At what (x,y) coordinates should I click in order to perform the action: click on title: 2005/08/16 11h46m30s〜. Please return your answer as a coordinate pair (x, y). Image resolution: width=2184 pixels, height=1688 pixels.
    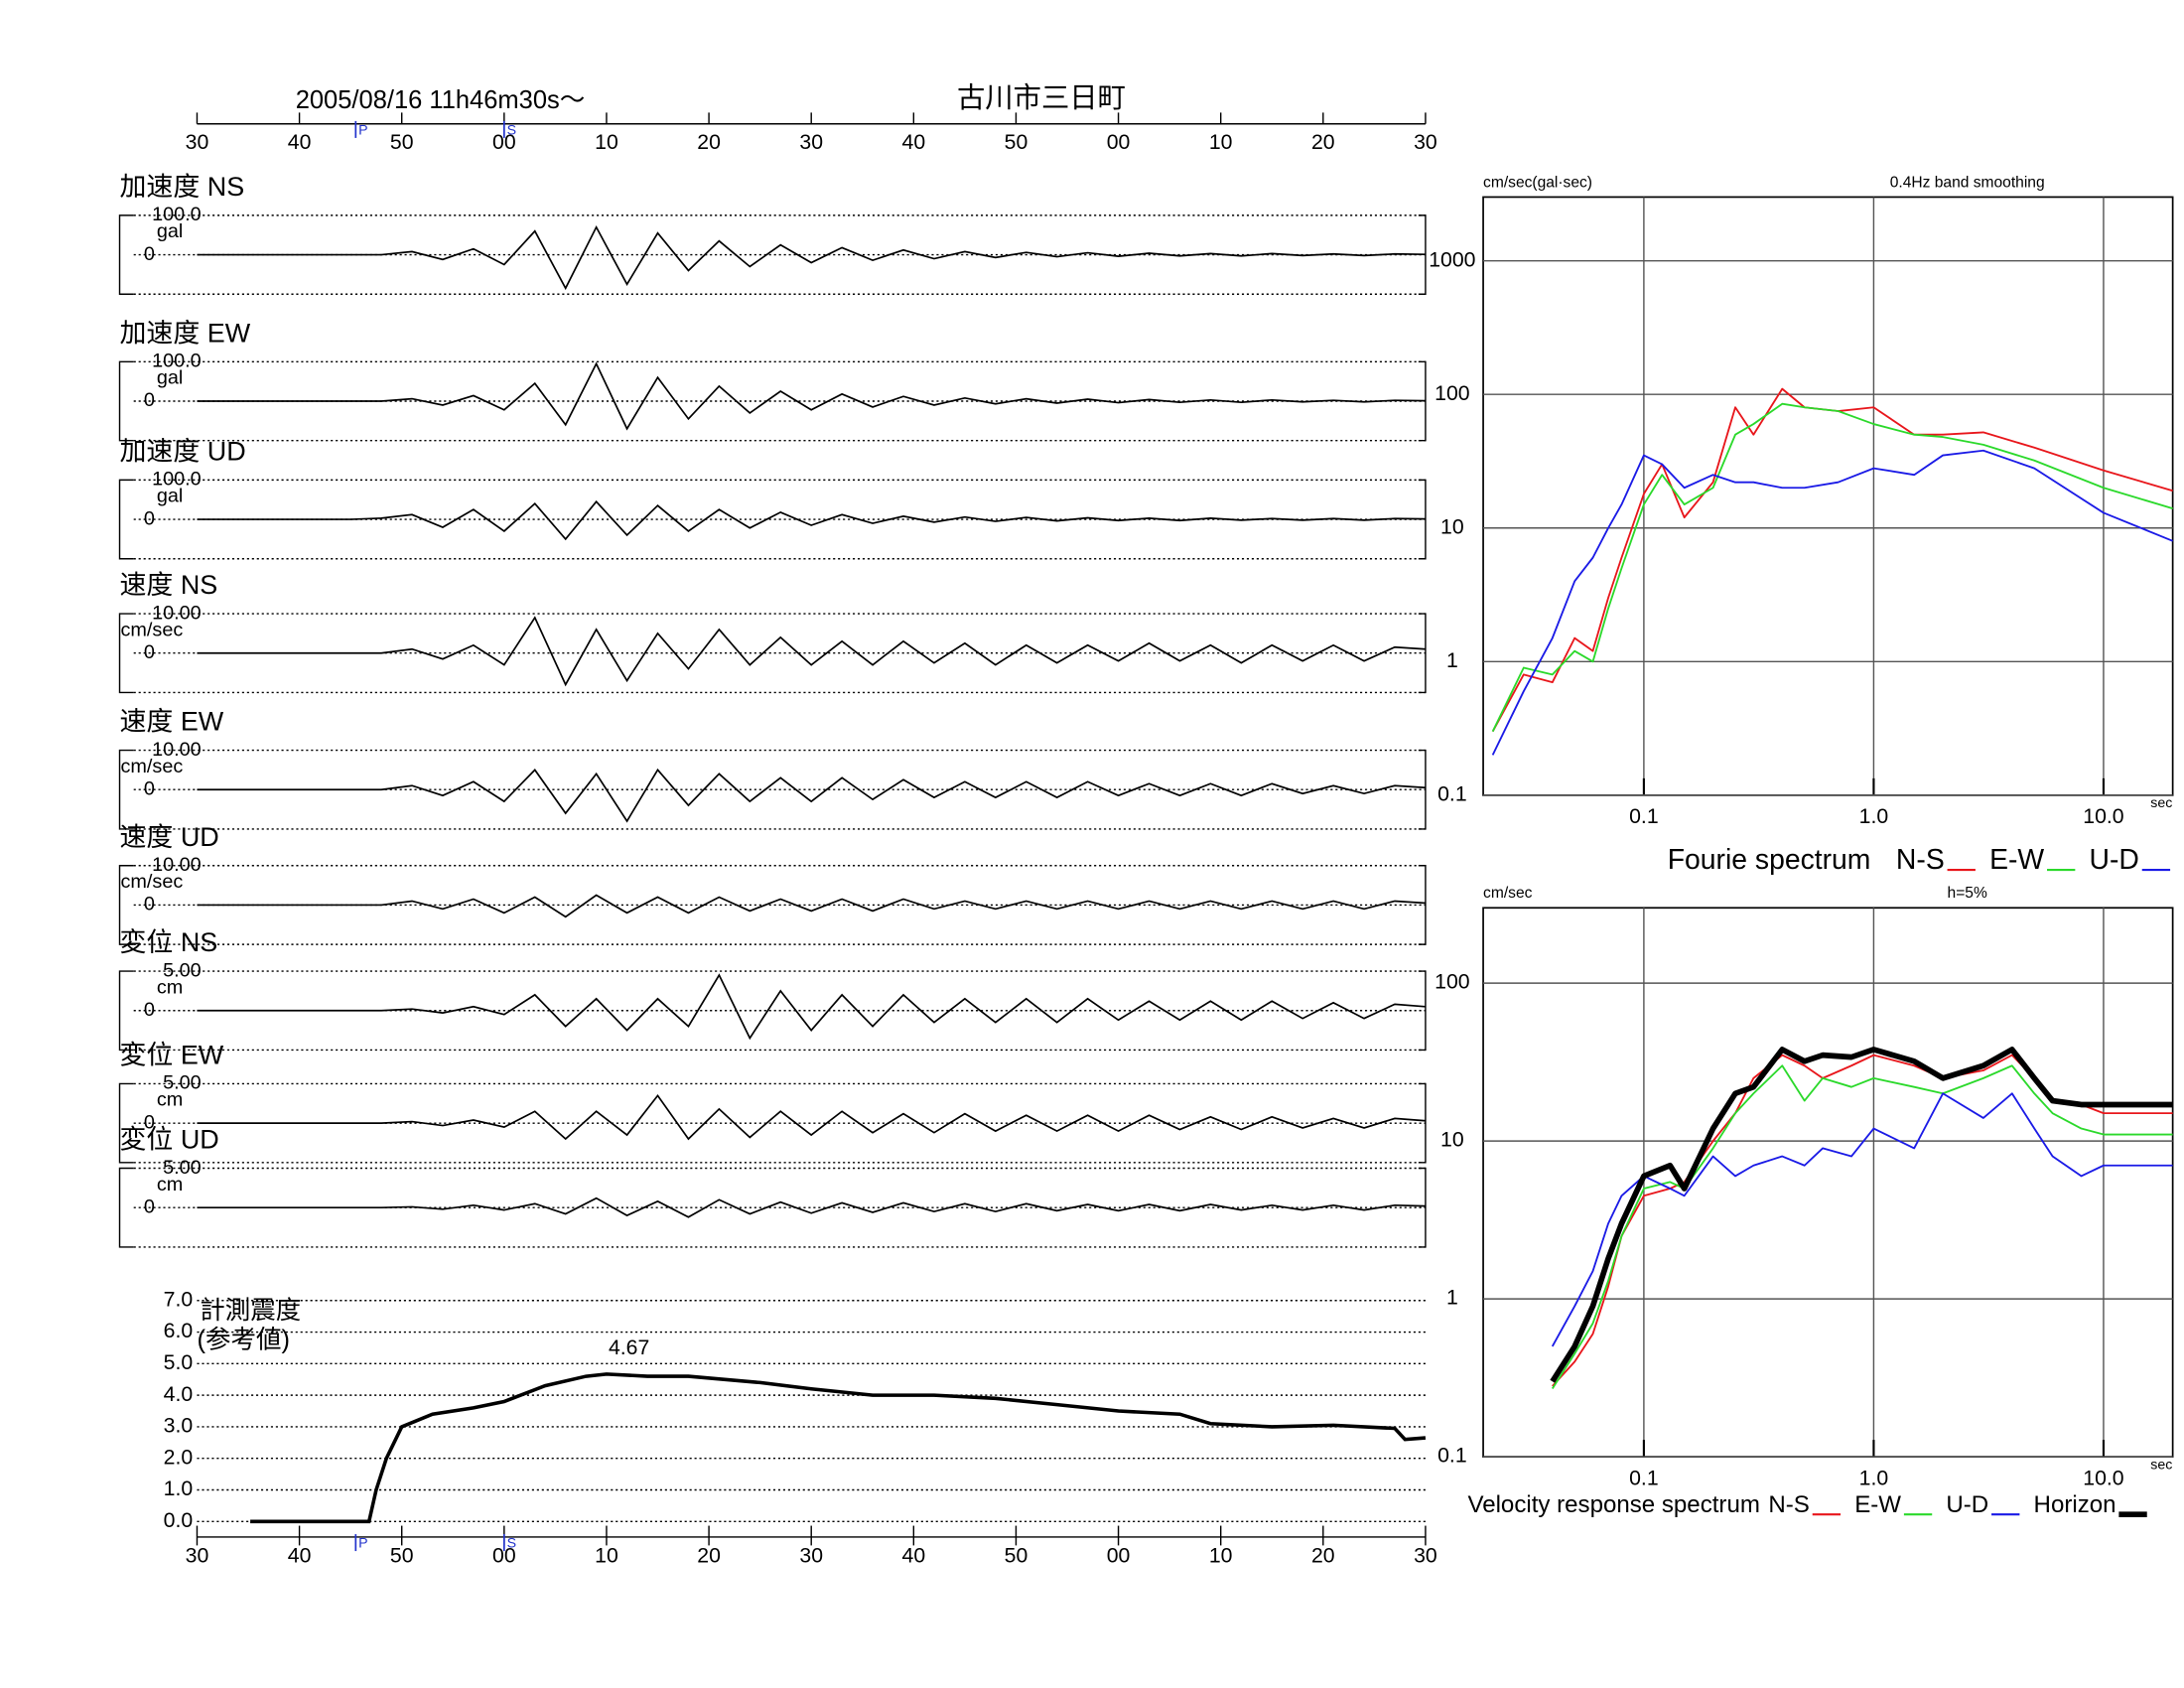
    Looking at the image, I should click on (441, 100).